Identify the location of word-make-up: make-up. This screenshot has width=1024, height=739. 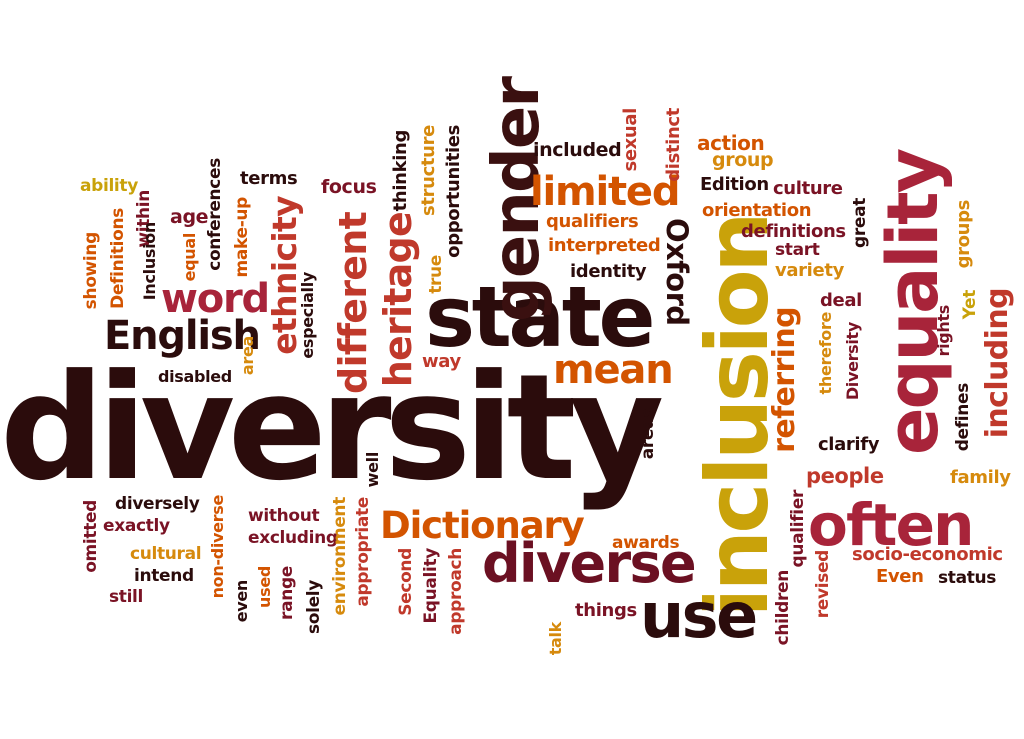
(242, 237).